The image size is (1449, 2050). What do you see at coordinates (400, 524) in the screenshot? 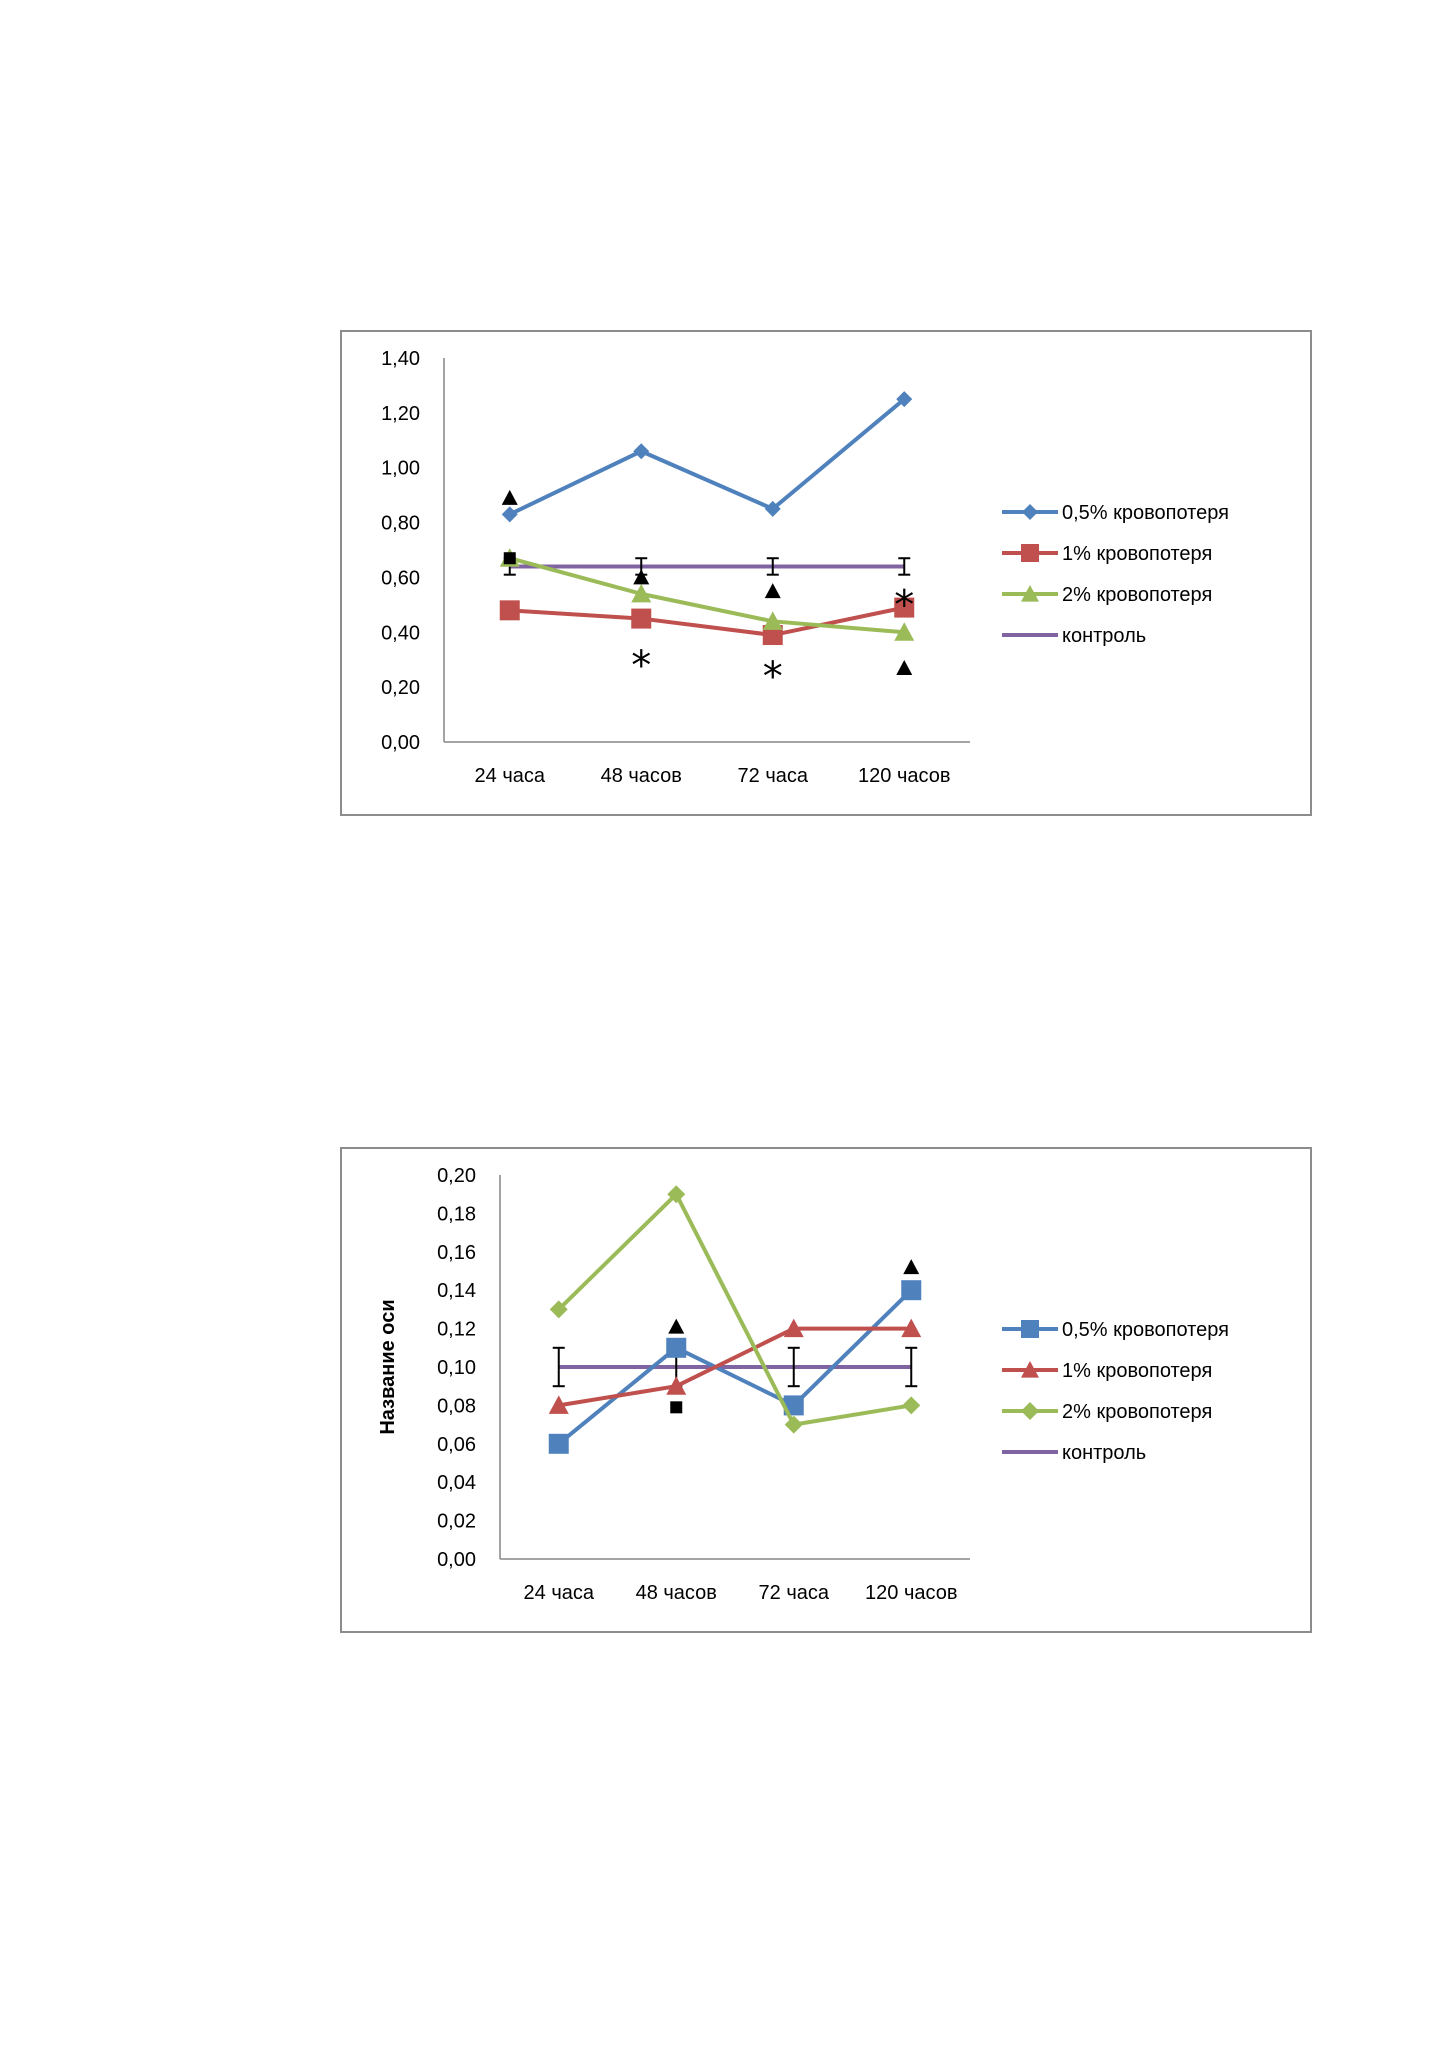
I see `y-tick-label: 0,80` at bounding box center [400, 524].